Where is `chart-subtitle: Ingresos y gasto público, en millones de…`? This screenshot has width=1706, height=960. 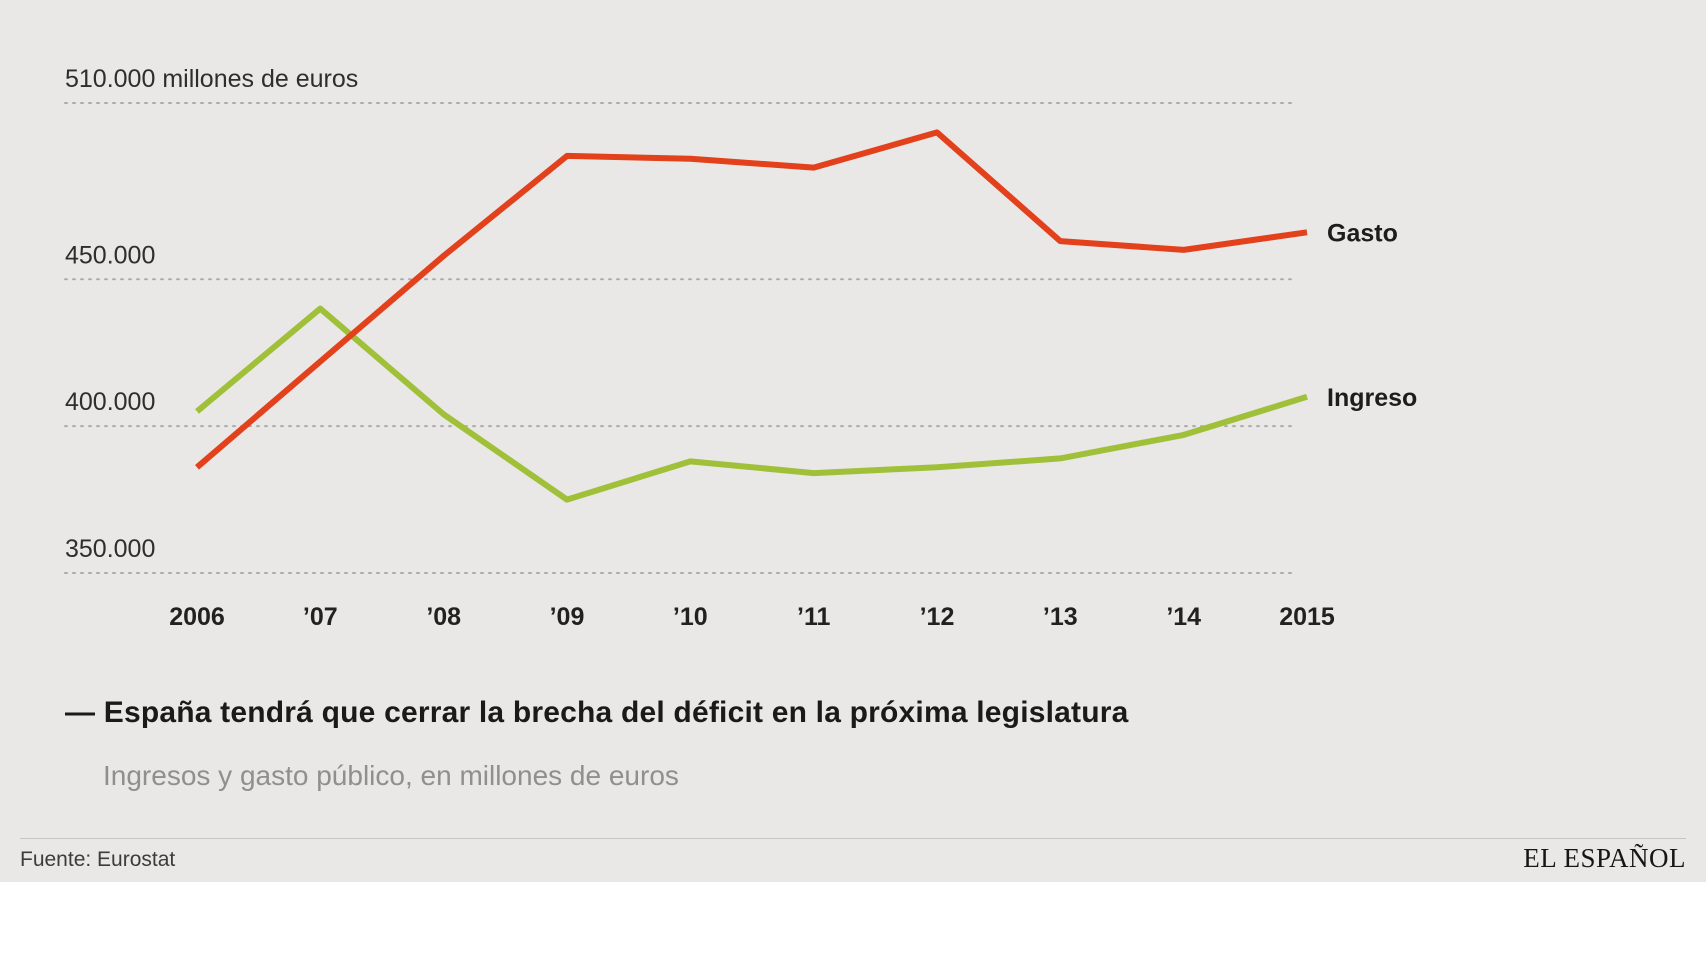
chart-subtitle: Ingresos y gasto público, en millones de… is located at coordinates (391, 775).